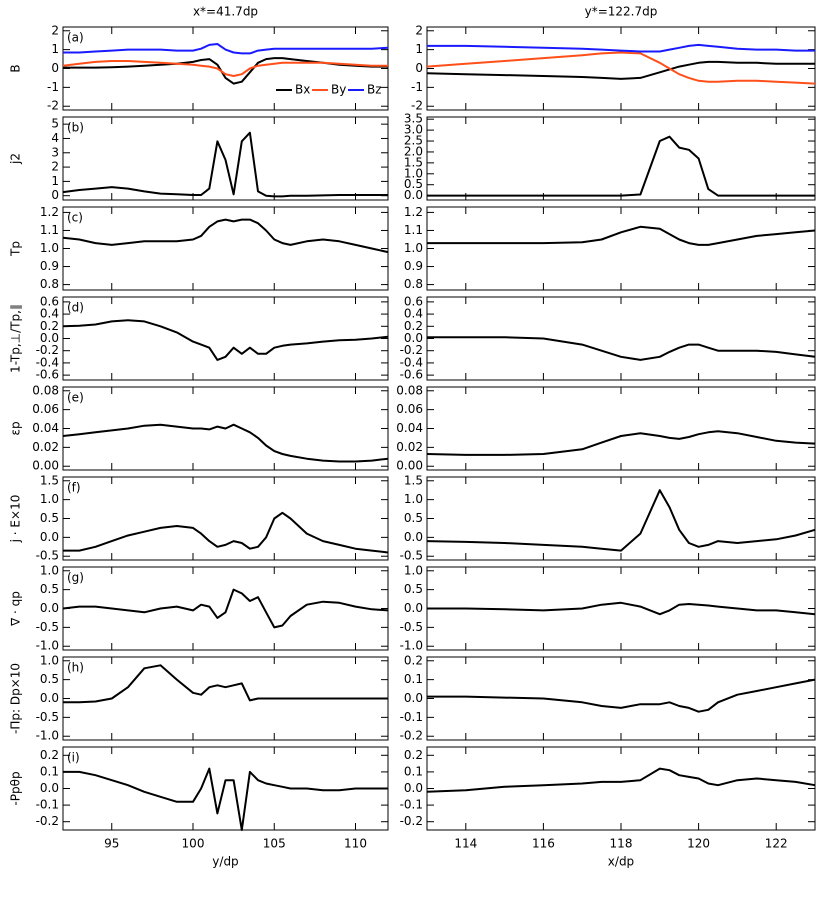 Image resolution: width=817 pixels, height=907 pixels. I want to click on x-tick-label: 110, so click(355, 844).